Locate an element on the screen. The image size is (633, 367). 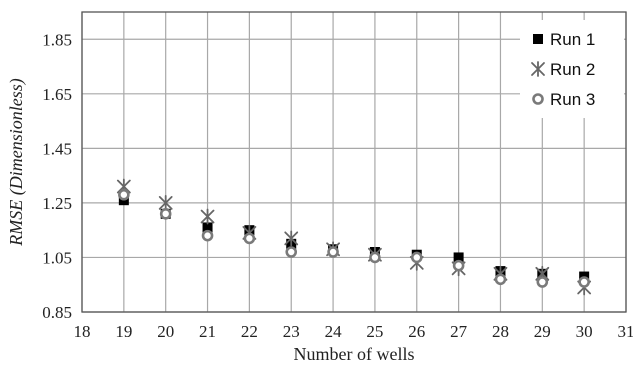
y-tick-label: 1.25 is located at coordinates (57, 203).